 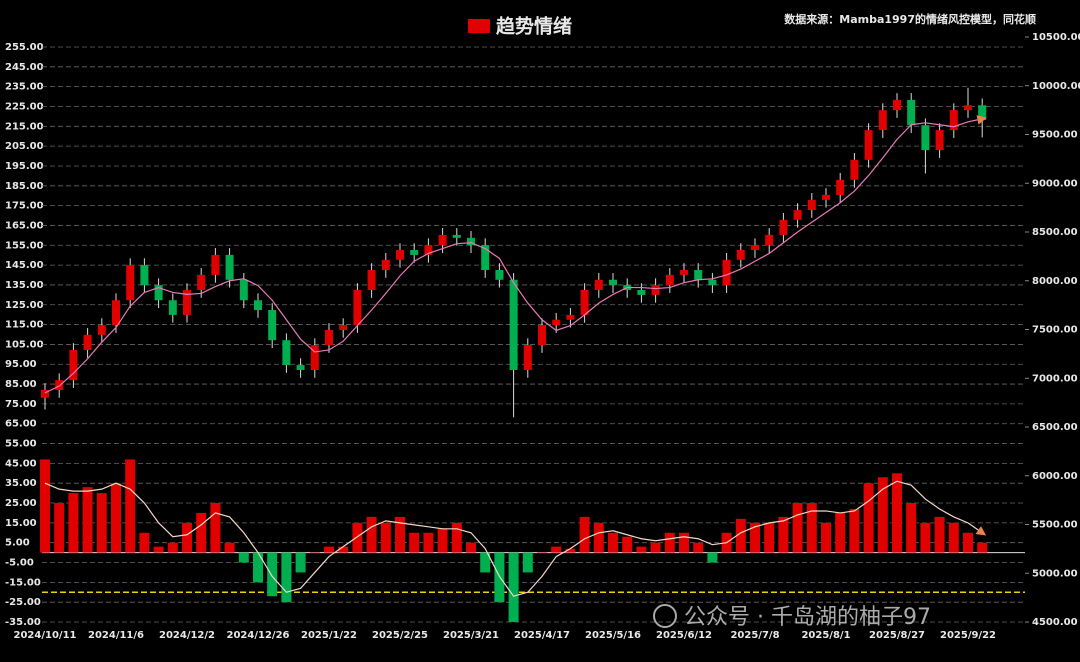 What do you see at coordinates (1055, 427) in the screenshot?
I see `y2-tick-label: 6500.00` at bounding box center [1055, 427].